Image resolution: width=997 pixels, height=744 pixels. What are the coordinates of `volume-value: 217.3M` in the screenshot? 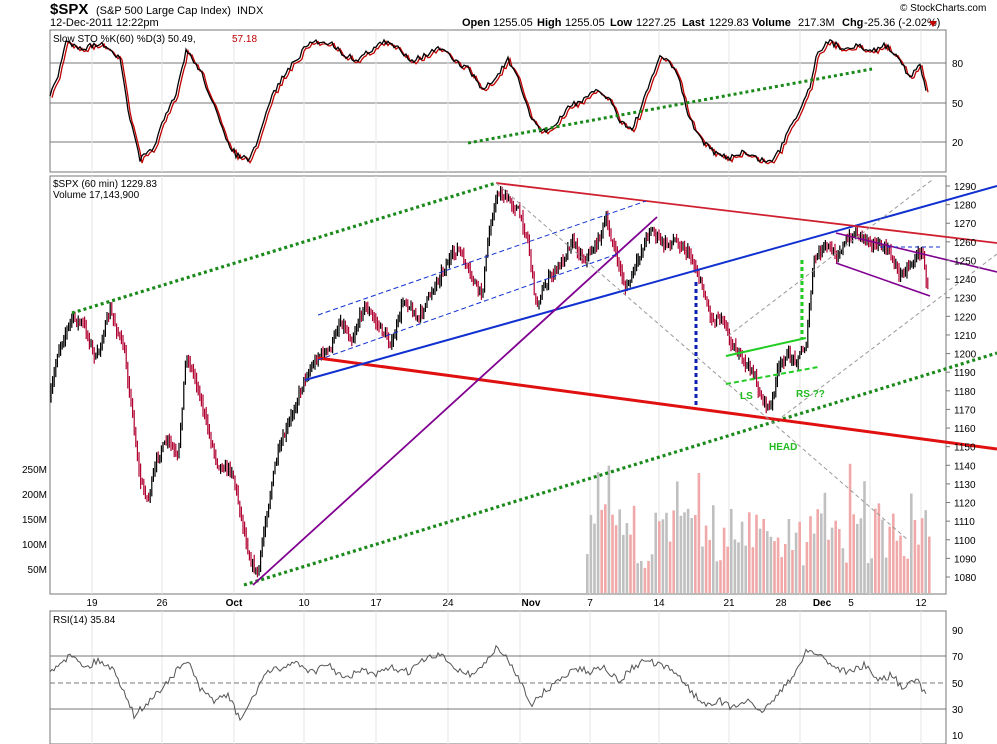 It's located at (816, 23).